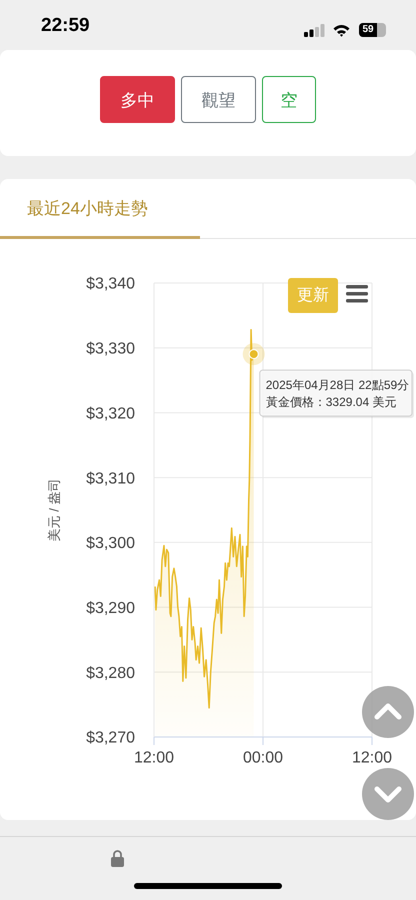 The height and width of the screenshot is (900, 416). What do you see at coordinates (111, 738) in the screenshot?
I see `y-tick-label: $3,270` at bounding box center [111, 738].